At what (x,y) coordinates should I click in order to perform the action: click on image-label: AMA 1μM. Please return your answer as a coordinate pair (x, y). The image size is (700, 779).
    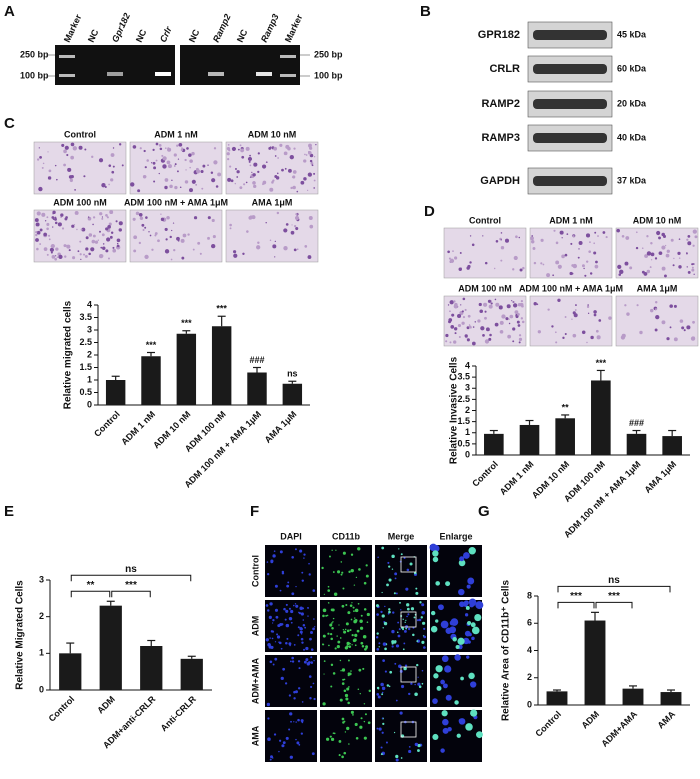
    Looking at the image, I should click on (657, 288).